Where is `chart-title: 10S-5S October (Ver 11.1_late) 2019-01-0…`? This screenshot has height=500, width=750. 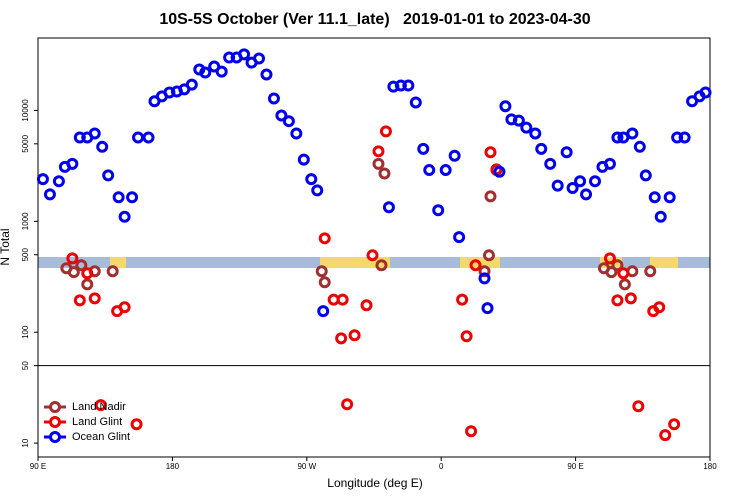
chart-title: 10S-5S October (Ver 11.1_late) 2019-01-0… is located at coordinates (374, 19).